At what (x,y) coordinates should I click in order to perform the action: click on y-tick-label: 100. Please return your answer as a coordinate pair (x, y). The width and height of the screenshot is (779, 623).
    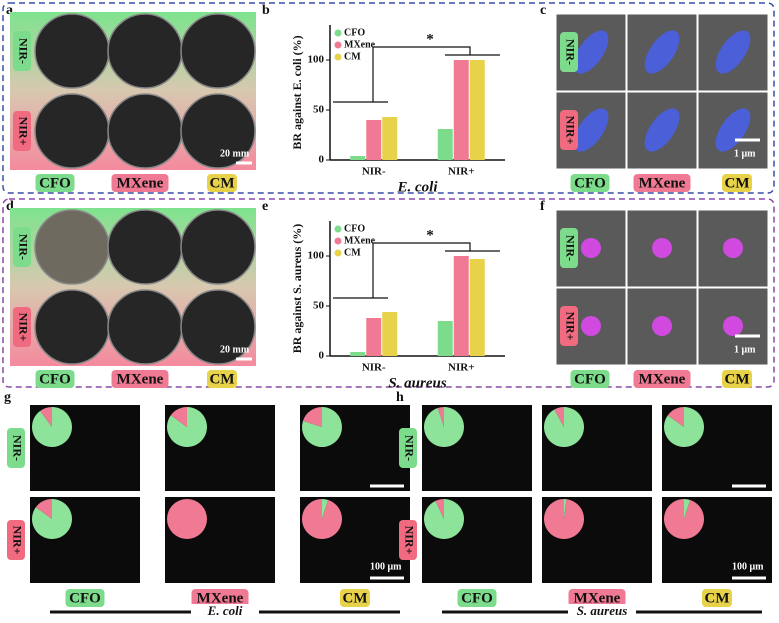
    Looking at the image, I should click on (316, 256).